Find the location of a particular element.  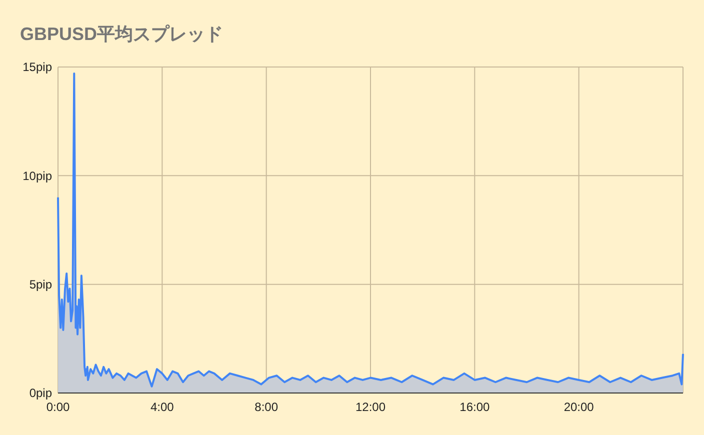

y-tick-label: 5pip is located at coordinates (40, 285).